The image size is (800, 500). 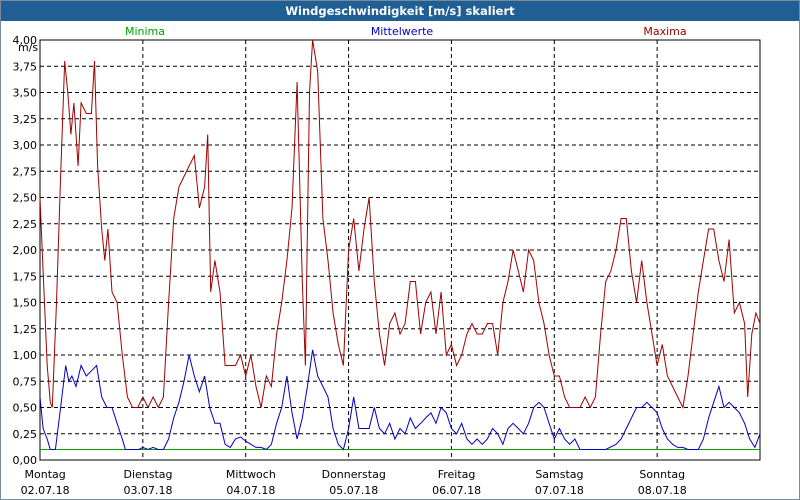 What do you see at coordinates (25, 460) in the screenshot?
I see `y-tick-label: 0,00` at bounding box center [25, 460].